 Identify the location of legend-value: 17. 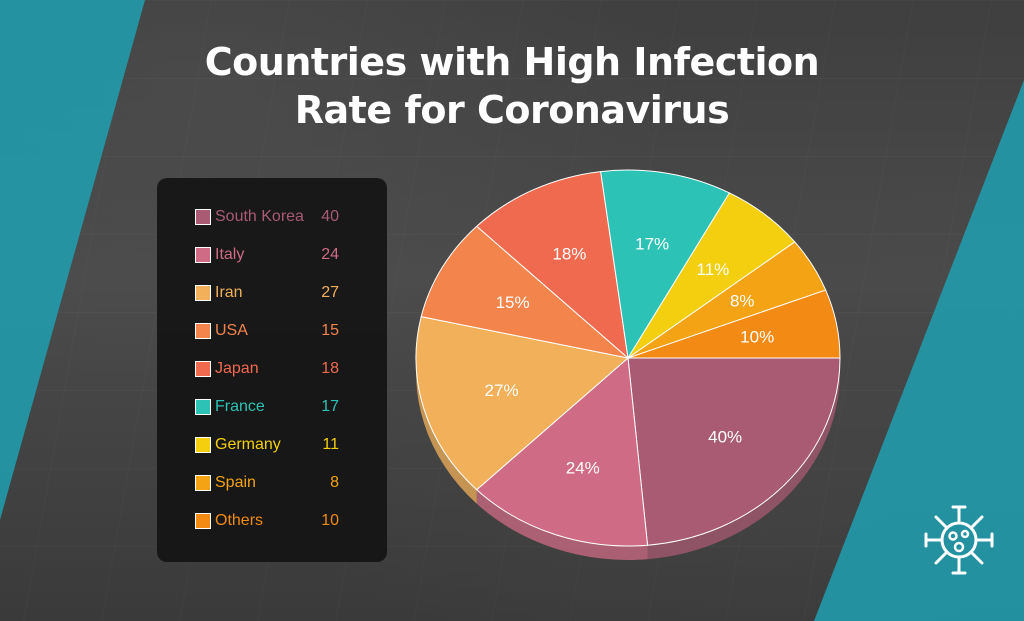
(330, 406).